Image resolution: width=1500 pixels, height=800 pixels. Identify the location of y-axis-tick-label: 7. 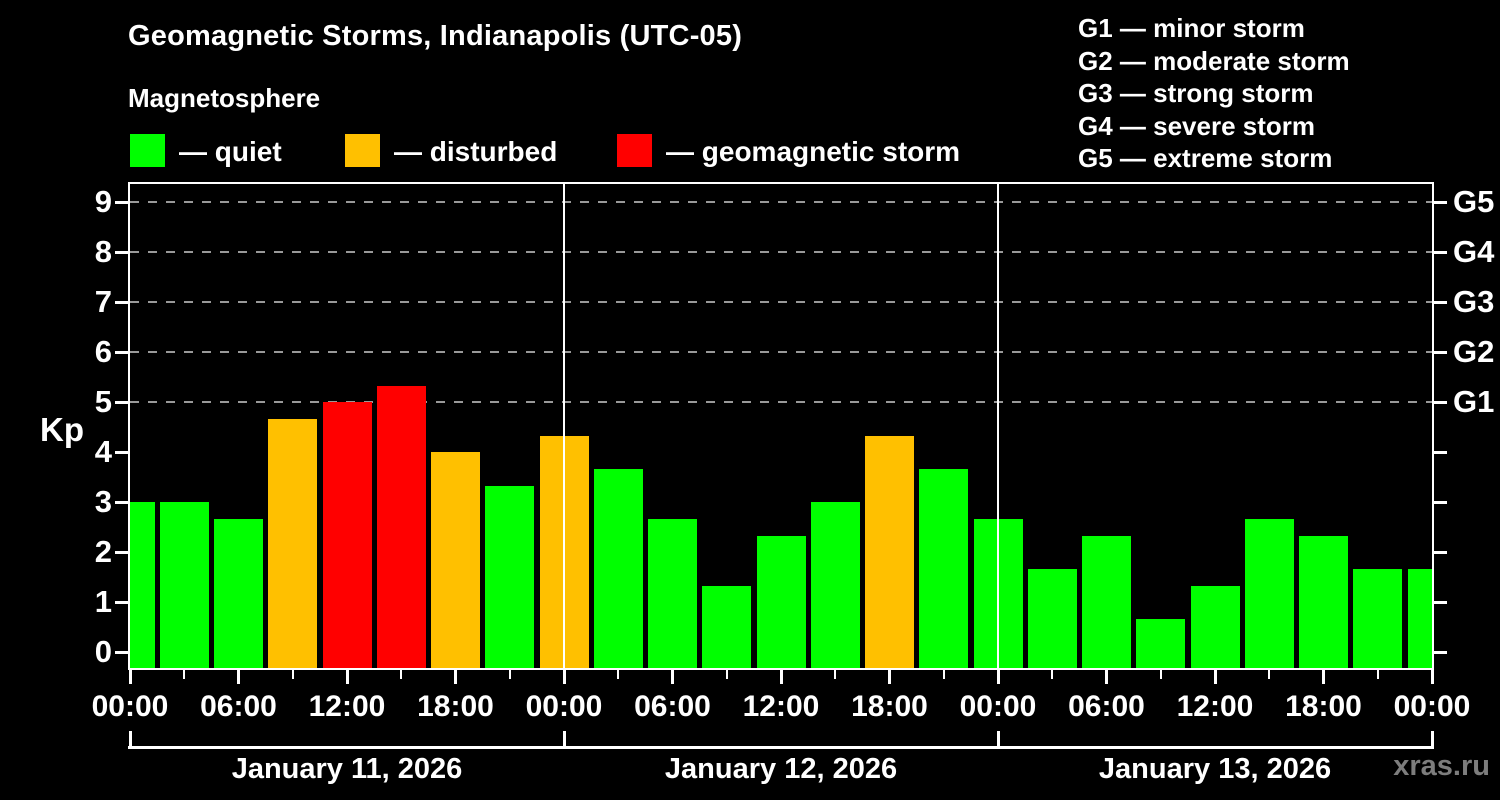
(103, 301).